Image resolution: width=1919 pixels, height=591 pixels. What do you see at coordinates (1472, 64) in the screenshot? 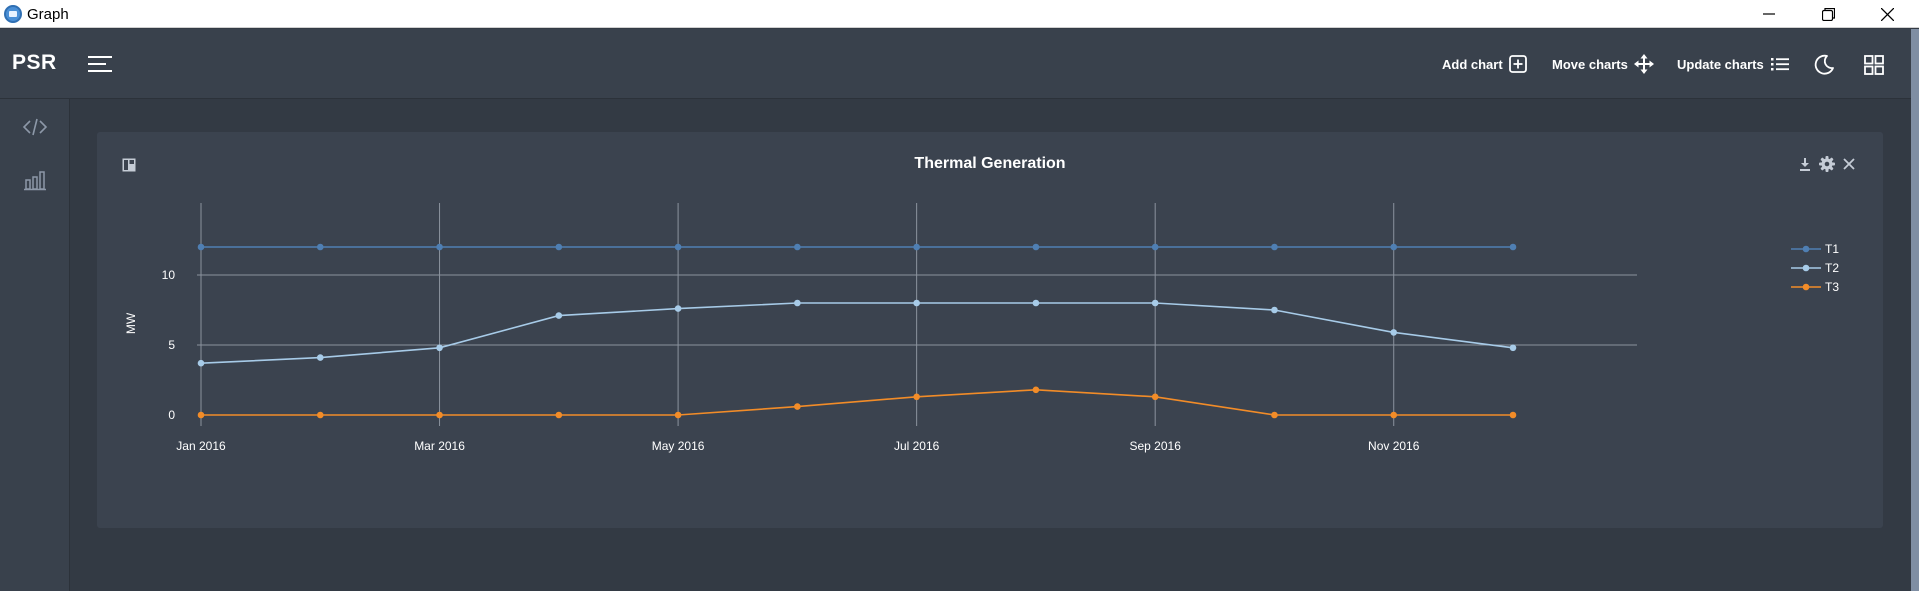
I see `add-chart-label: Add chart` at bounding box center [1472, 64].